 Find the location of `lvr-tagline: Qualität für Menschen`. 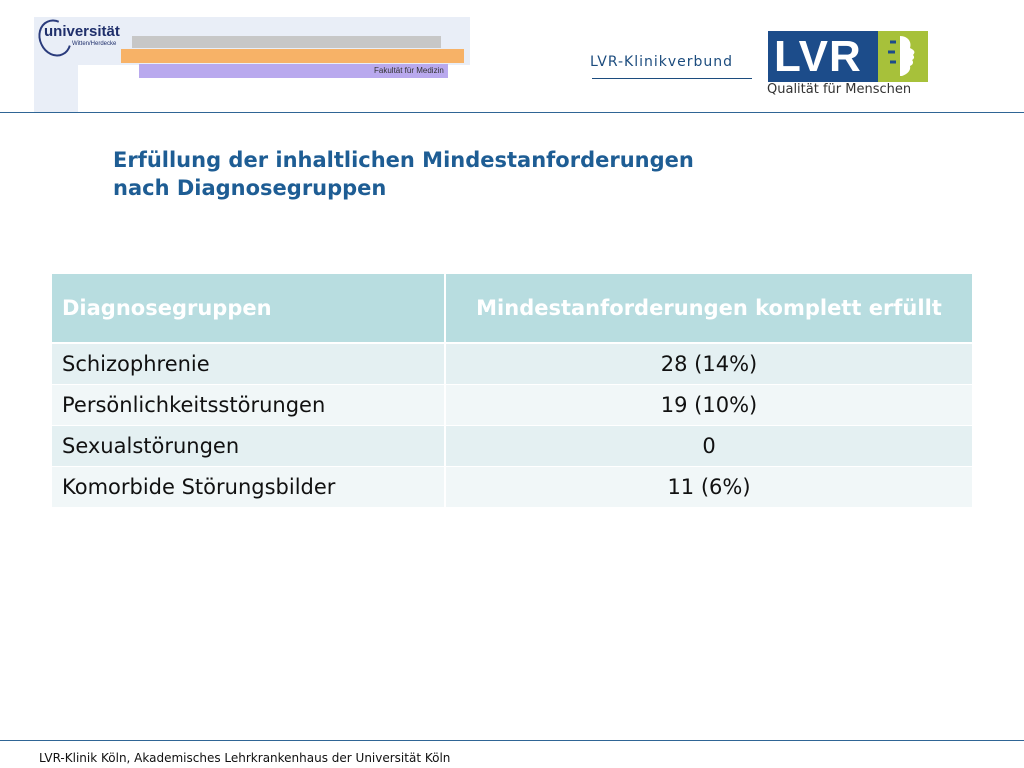

lvr-tagline: Qualität für Menschen is located at coordinates (839, 89).